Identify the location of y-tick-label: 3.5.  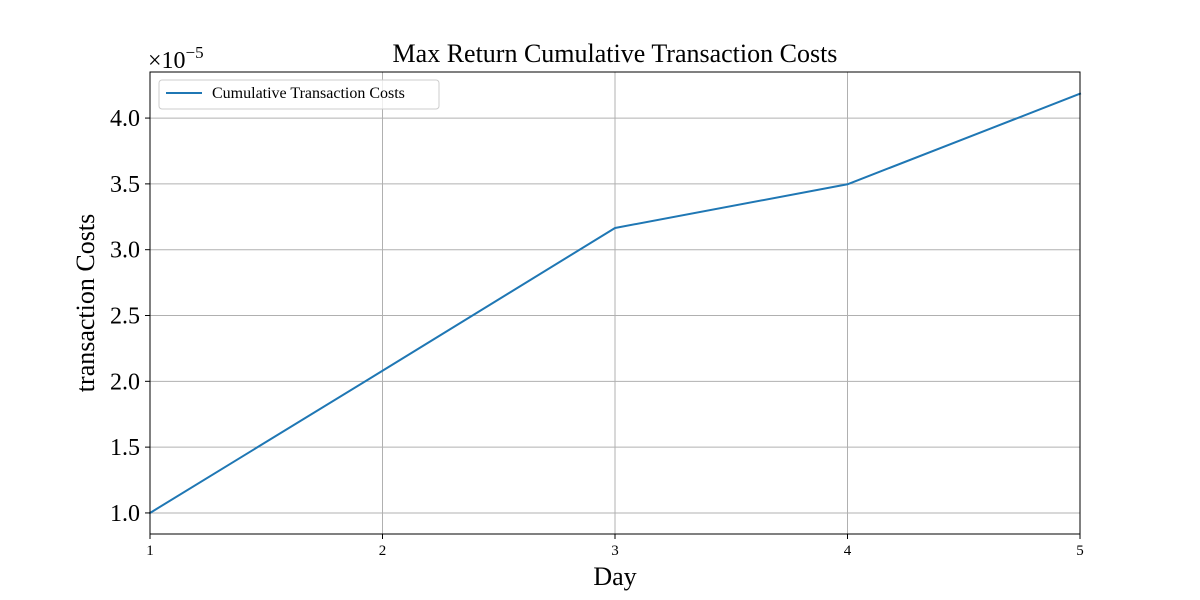
(125, 185).